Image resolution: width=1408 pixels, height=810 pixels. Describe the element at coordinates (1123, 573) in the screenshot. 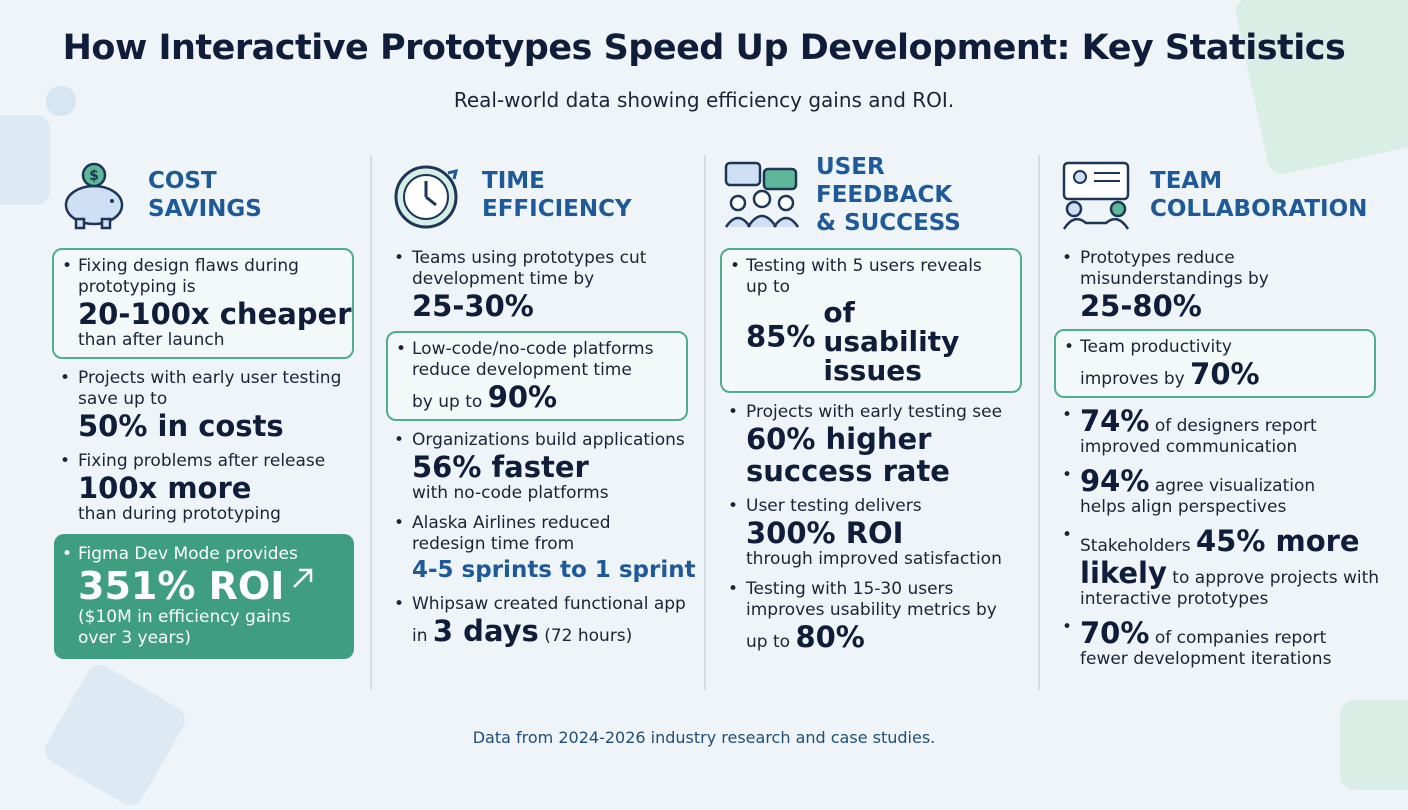

I see `stat-figure: likely` at that location.